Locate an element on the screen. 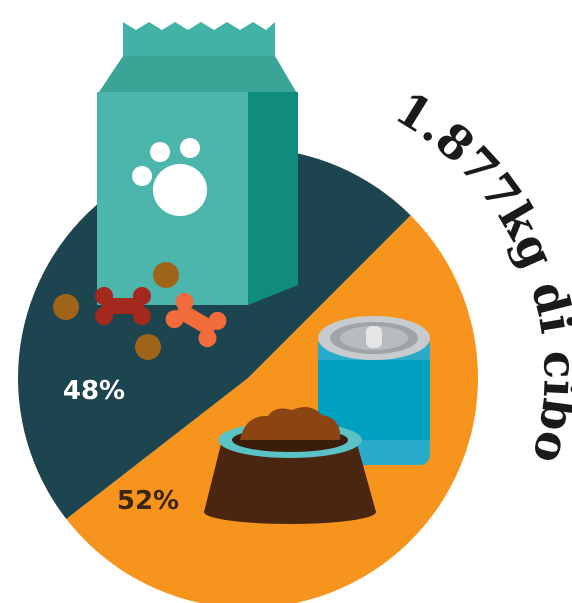 Image resolution: width=572 pixels, height=603 pixels. slice-label: 48% is located at coordinates (94, 391).